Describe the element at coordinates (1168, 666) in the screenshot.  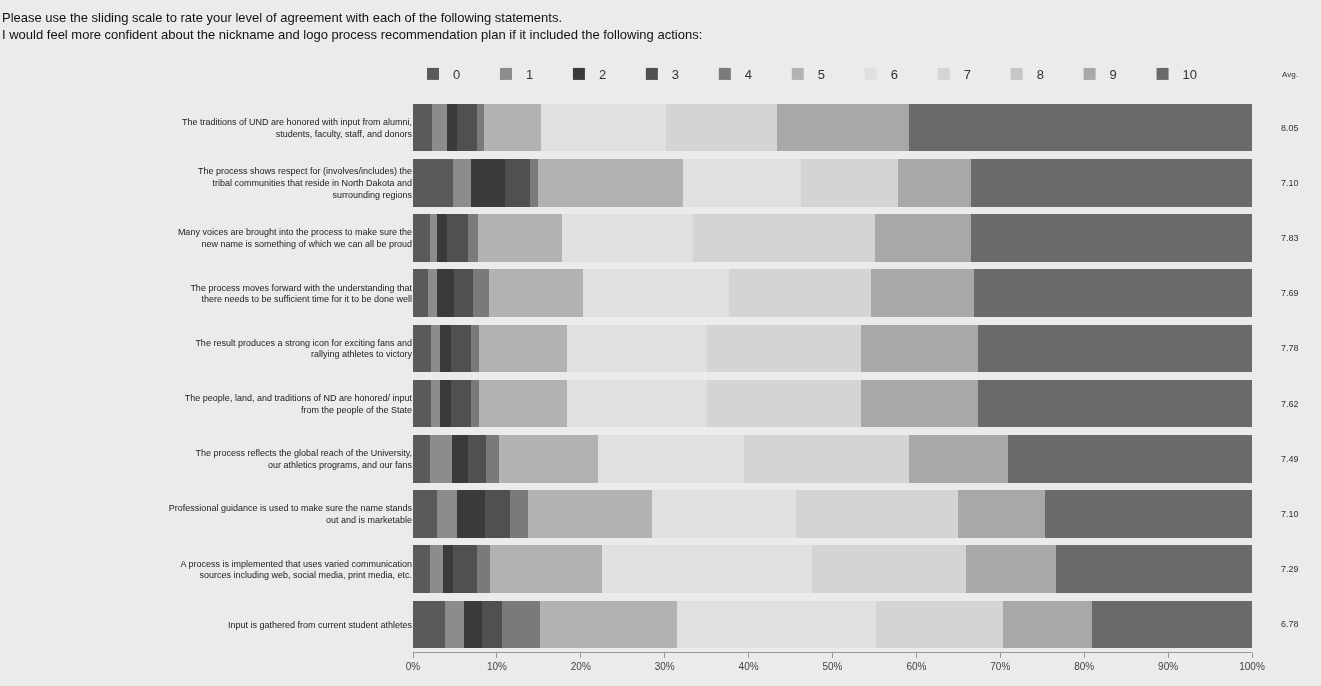
I see `x-tick-label: 90%` at that location.